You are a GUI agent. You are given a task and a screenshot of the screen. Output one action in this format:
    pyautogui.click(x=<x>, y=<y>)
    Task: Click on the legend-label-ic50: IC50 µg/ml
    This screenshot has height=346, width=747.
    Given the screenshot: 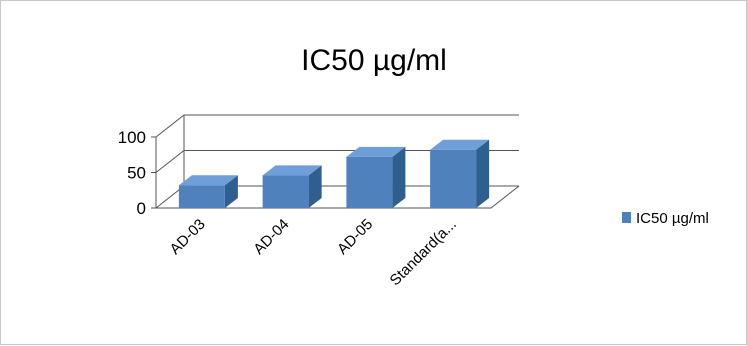 What is the action you would take?
    pyautogui.click(x=672, y=218)
    